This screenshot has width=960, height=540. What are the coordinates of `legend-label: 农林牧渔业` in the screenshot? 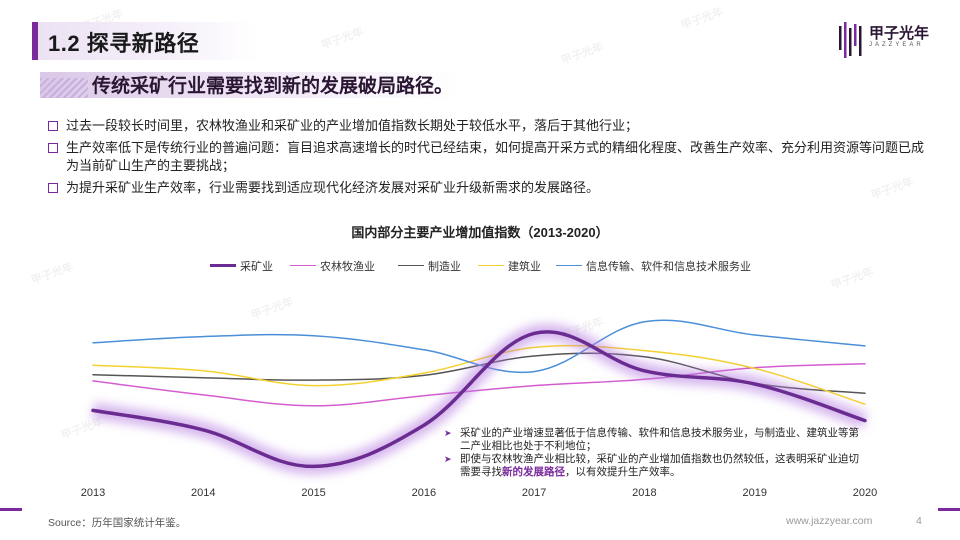 It's located at (347, 267).